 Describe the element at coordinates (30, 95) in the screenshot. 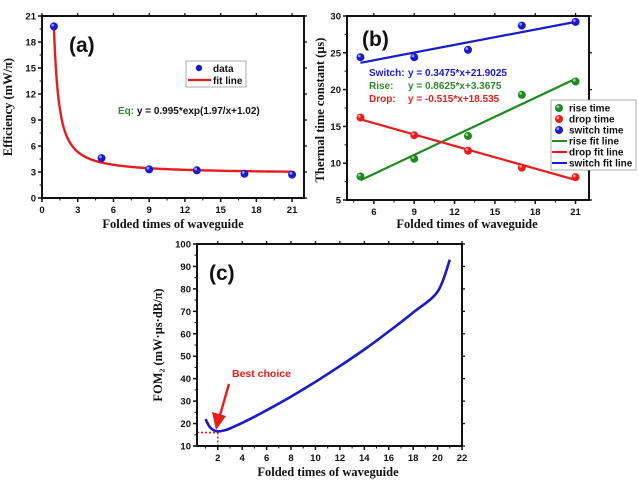

I see `panel-a-ytick-label: 12` at that location.